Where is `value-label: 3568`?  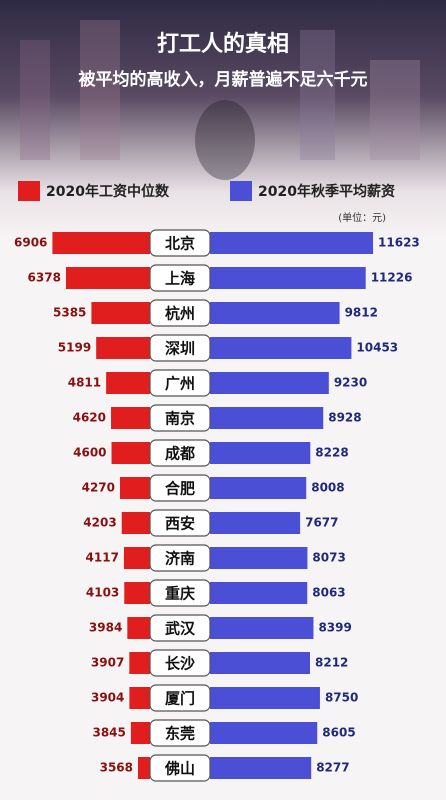
value-label: 3568 is located at coordinates (116, 768).